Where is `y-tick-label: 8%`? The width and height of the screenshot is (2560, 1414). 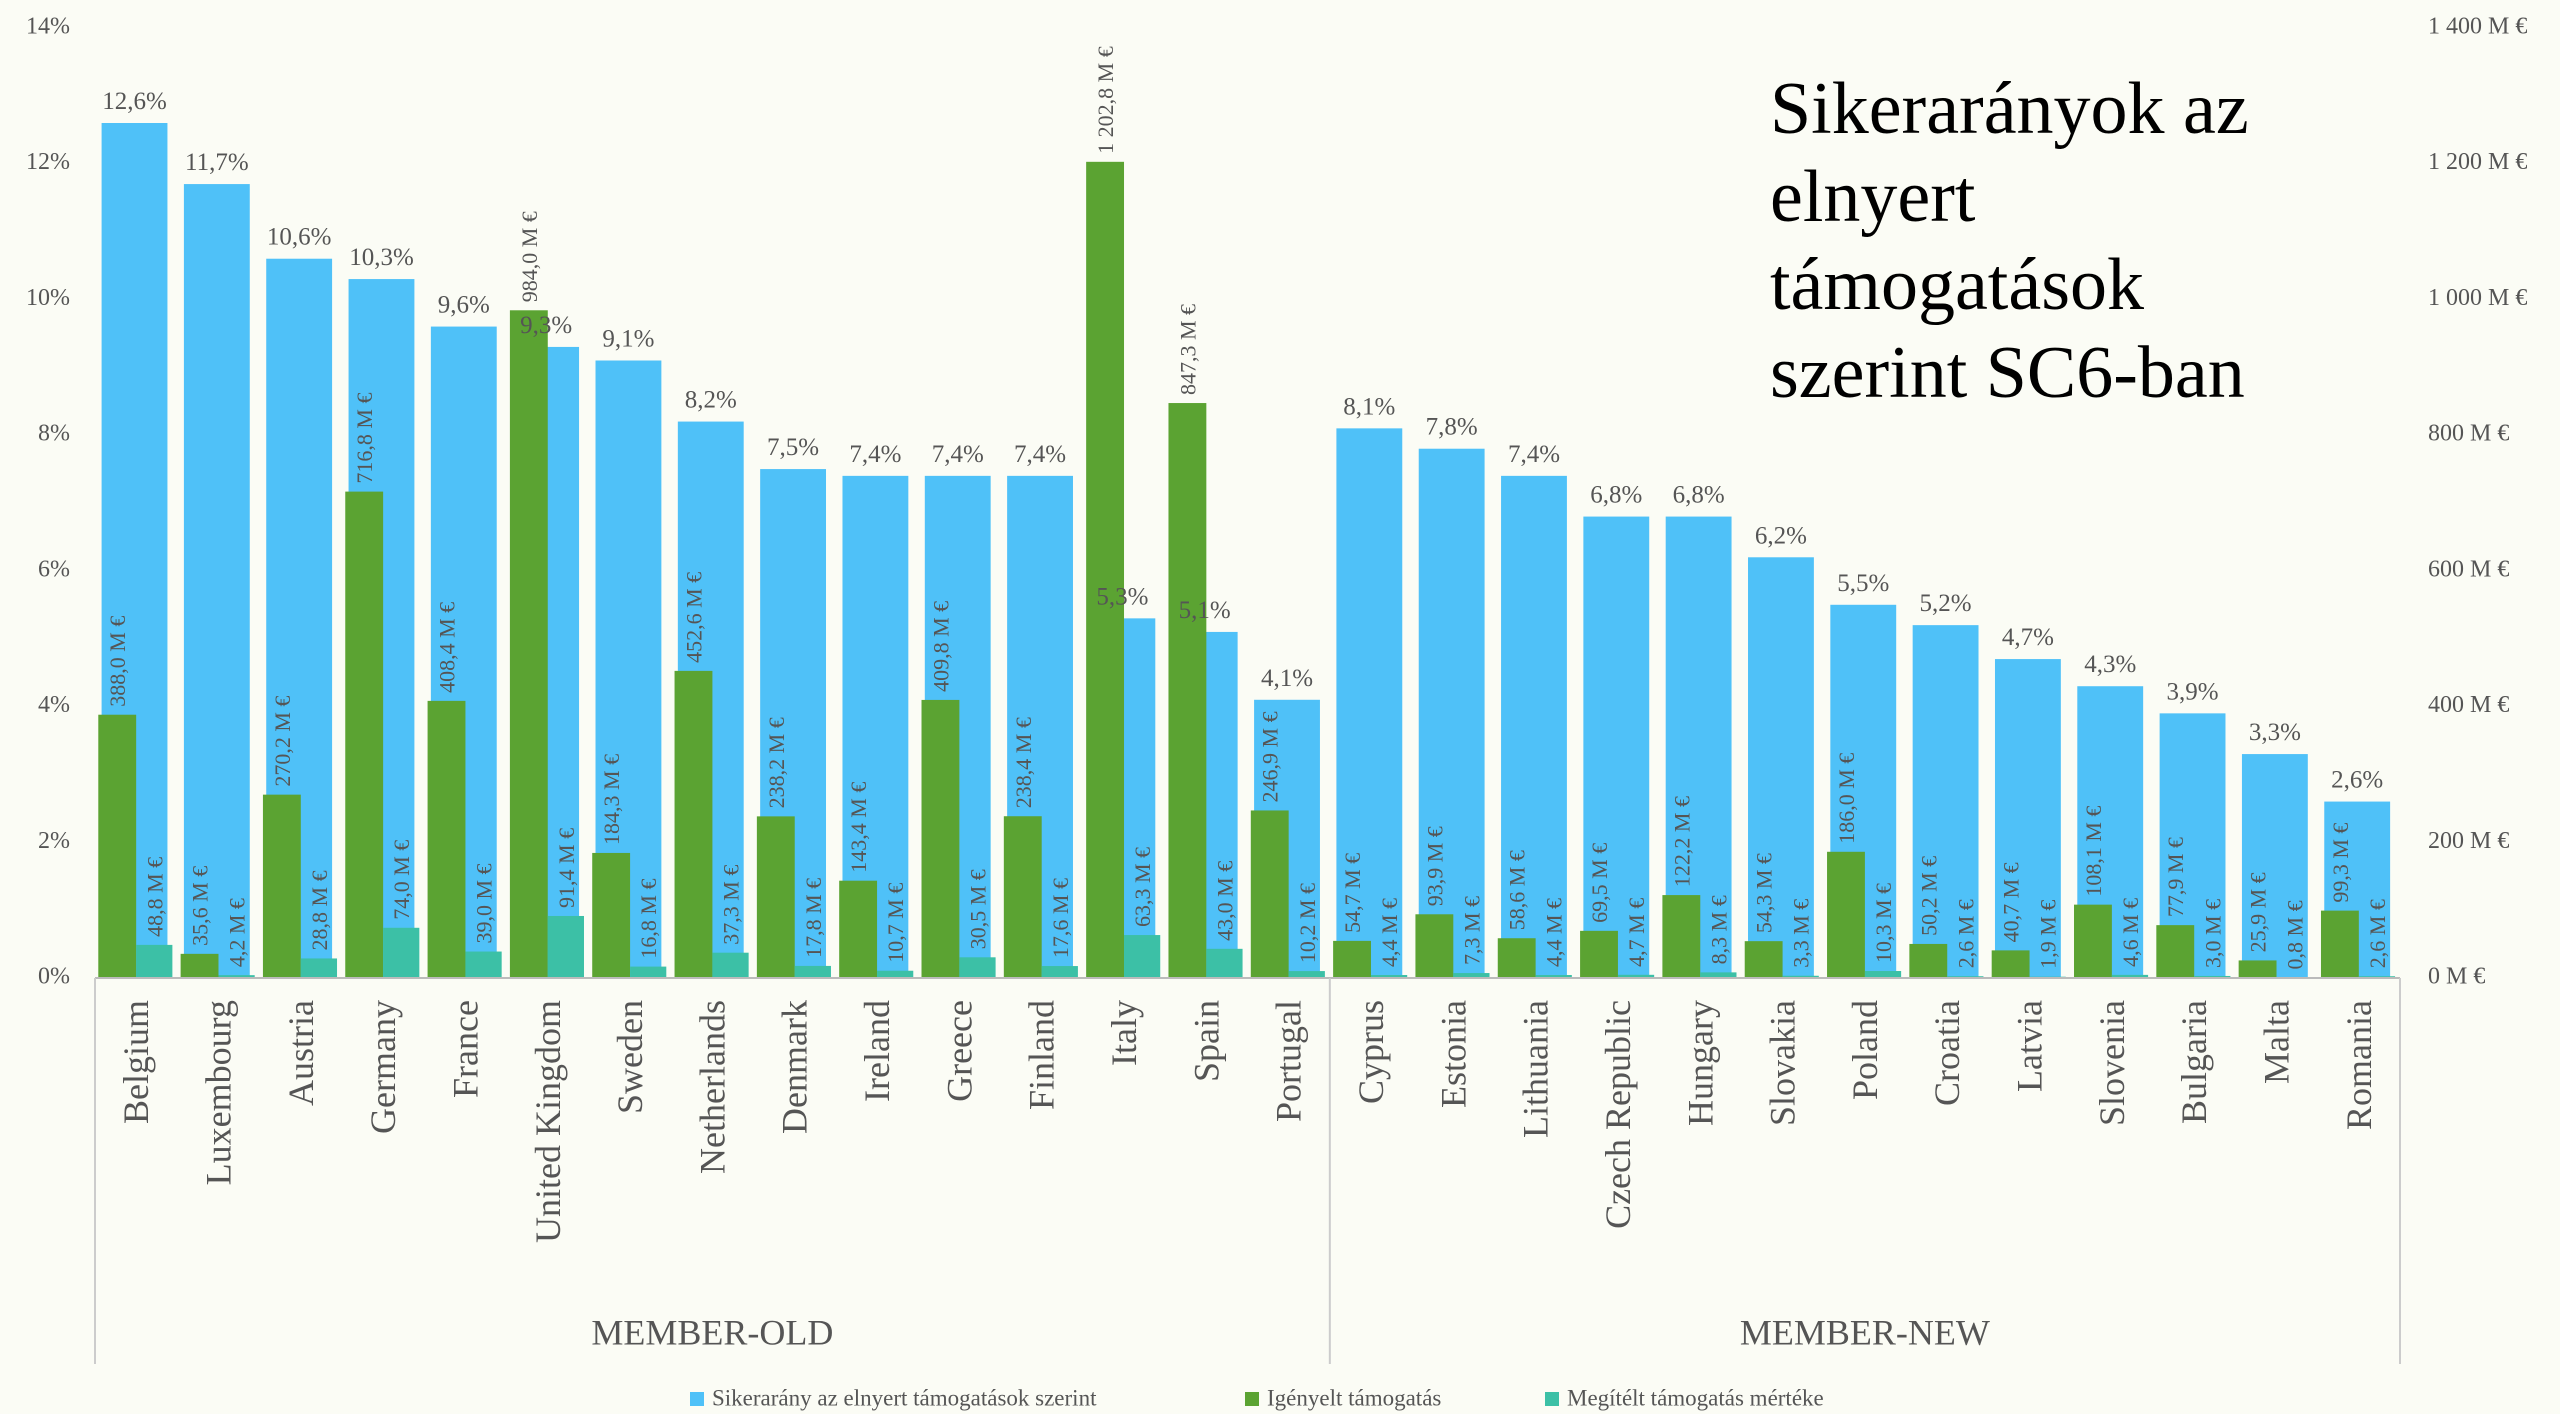 y-tick-label: 8% is located at coordinates (54, 434).